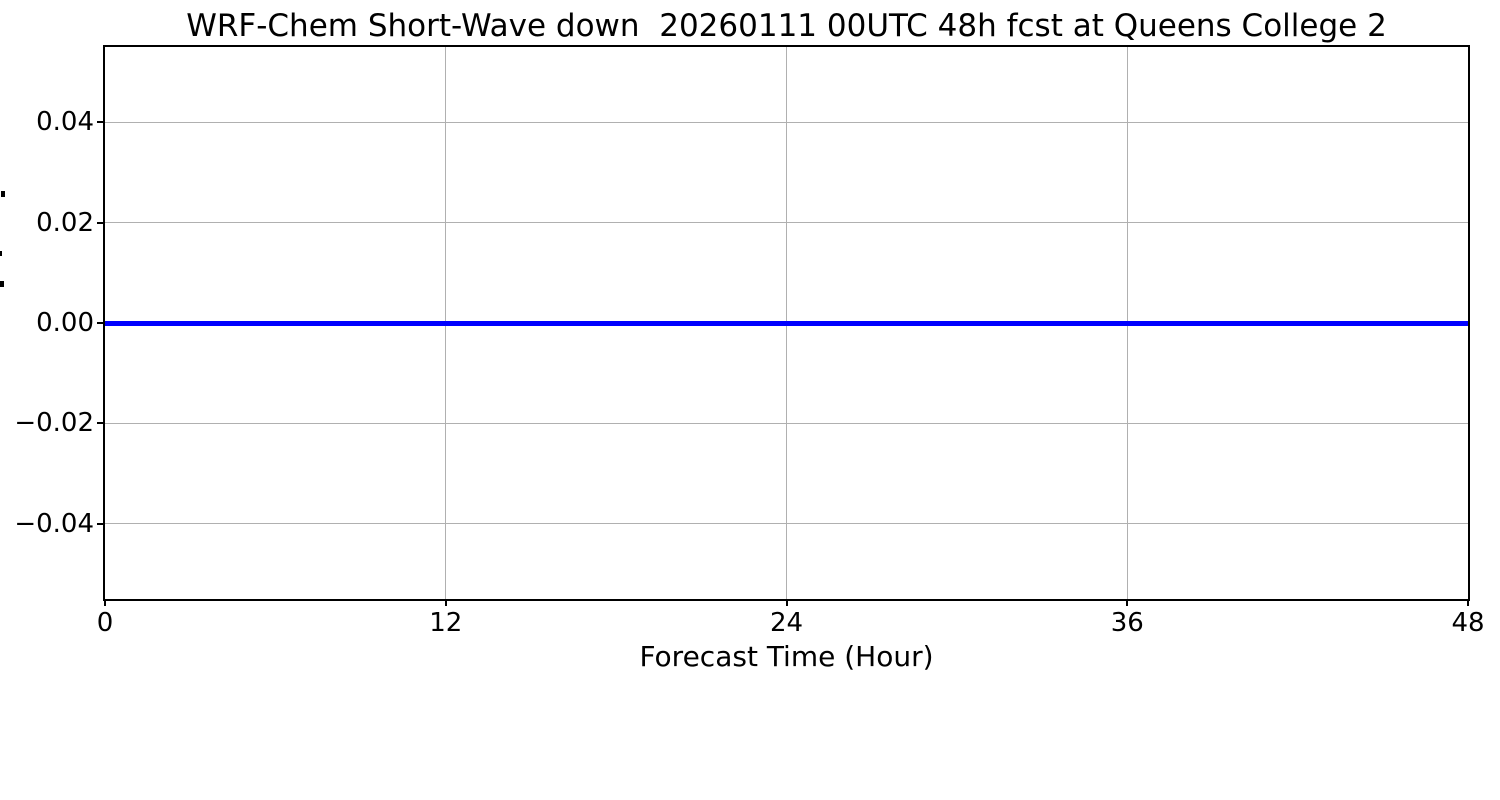 This screenshot has height=800, width=1500. What do you see at coordinates (786, 323) in the screenshot?
I see `data-line-shortwave-down` at bounding box center [786, 323].